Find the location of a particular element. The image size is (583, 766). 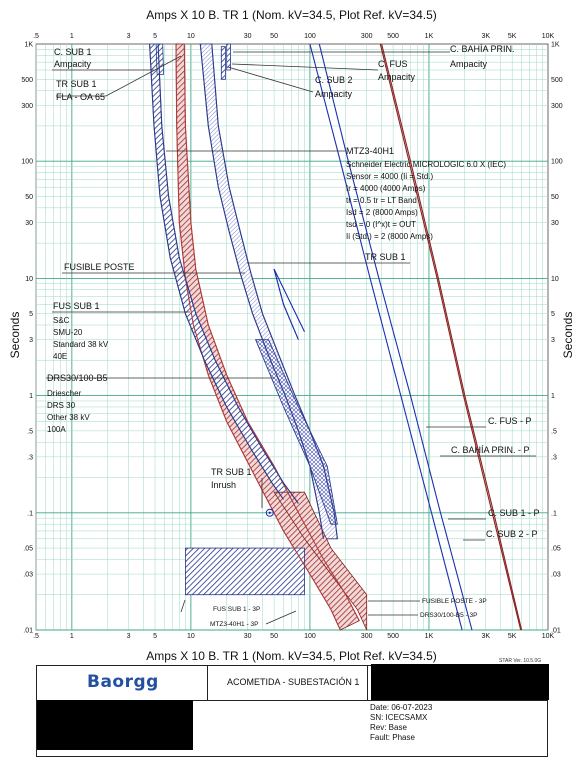

label-fus-3p: FUS SUB 1 - 3P is located at coordinates (236, 609).